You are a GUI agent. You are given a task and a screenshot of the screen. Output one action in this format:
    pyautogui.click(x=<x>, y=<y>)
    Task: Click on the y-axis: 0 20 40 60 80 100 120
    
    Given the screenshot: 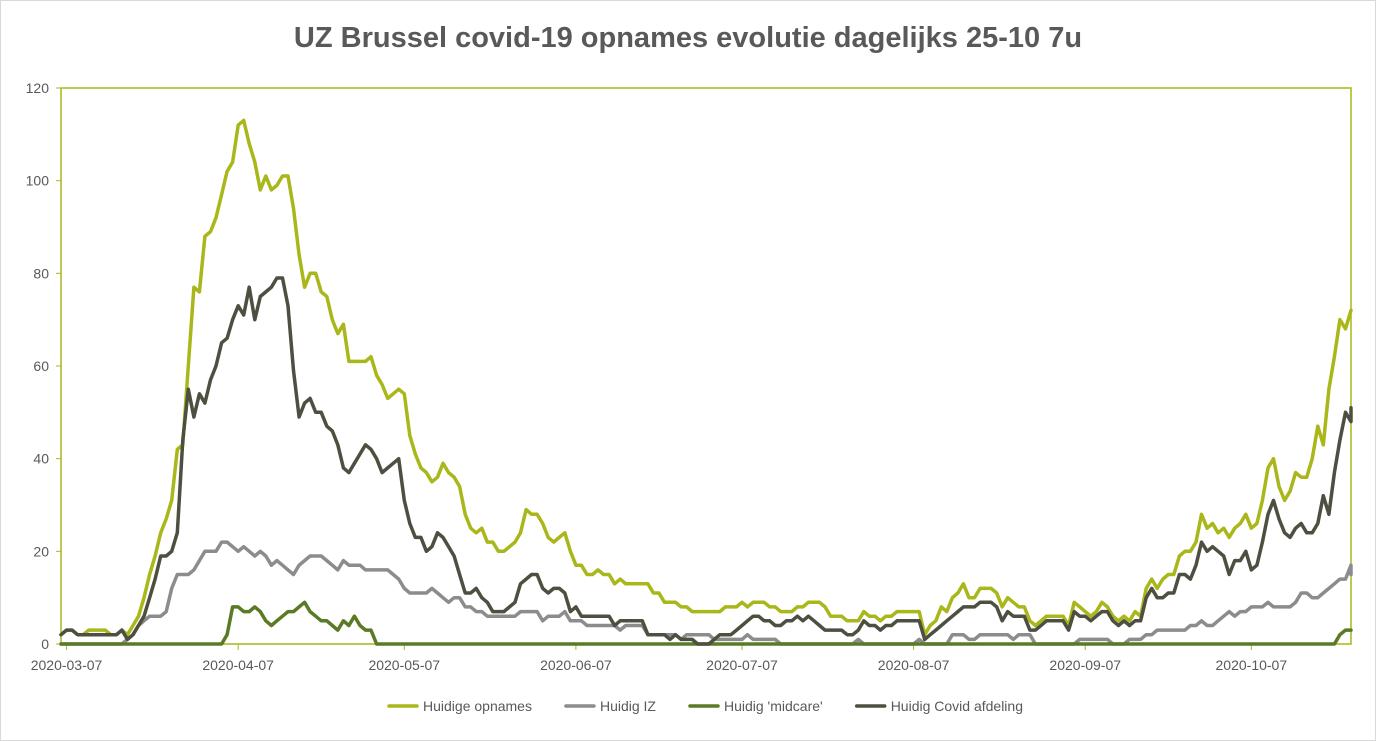 What is the action you would take?
    pyautogui.click(x=43, y=366)
    